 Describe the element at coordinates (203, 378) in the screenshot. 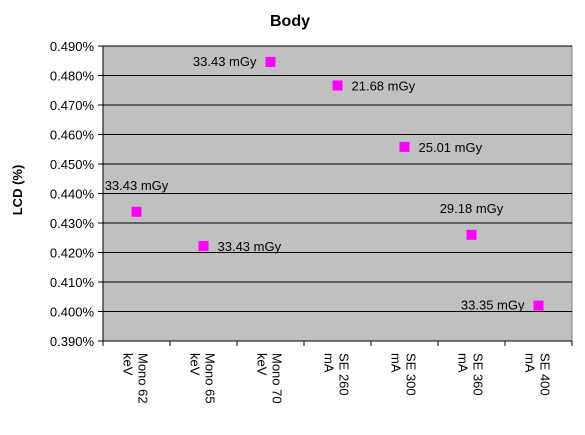

I see `x-tick-label: Mono 65keV` at that location.